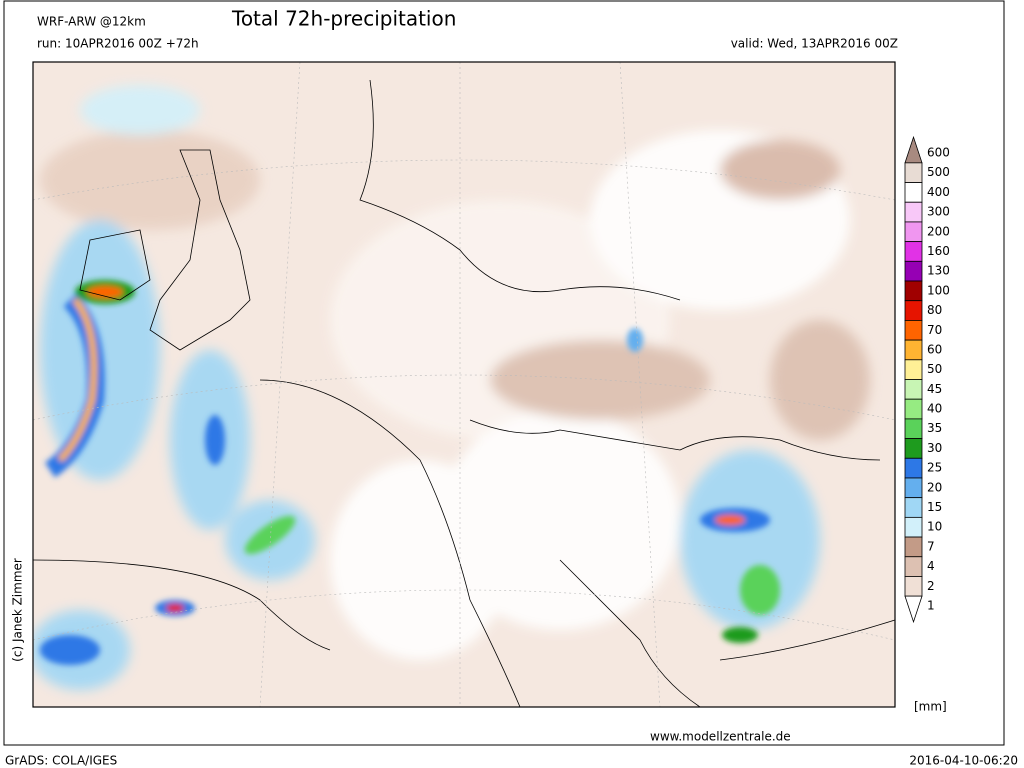 This screenshot has height=768, width=1024. I want to click on legend-label: 30, so click(934, 448).